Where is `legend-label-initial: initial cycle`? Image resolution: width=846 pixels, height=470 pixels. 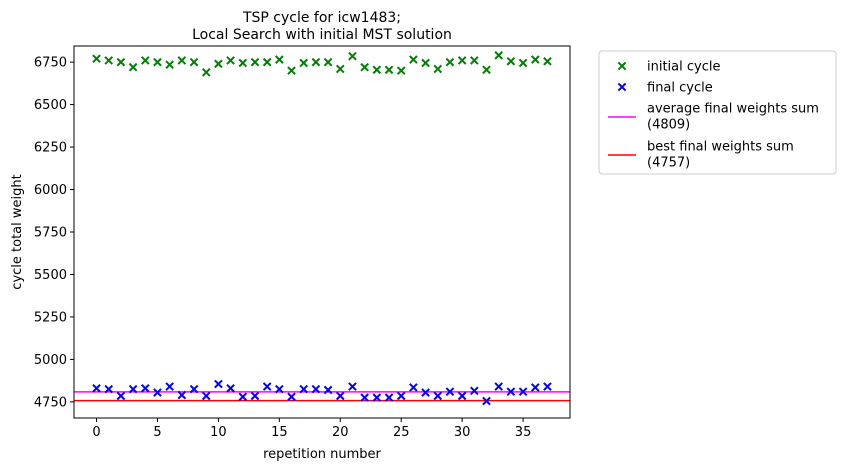
legend-label-initial: initial cycle is located at coordinates (683, 67).